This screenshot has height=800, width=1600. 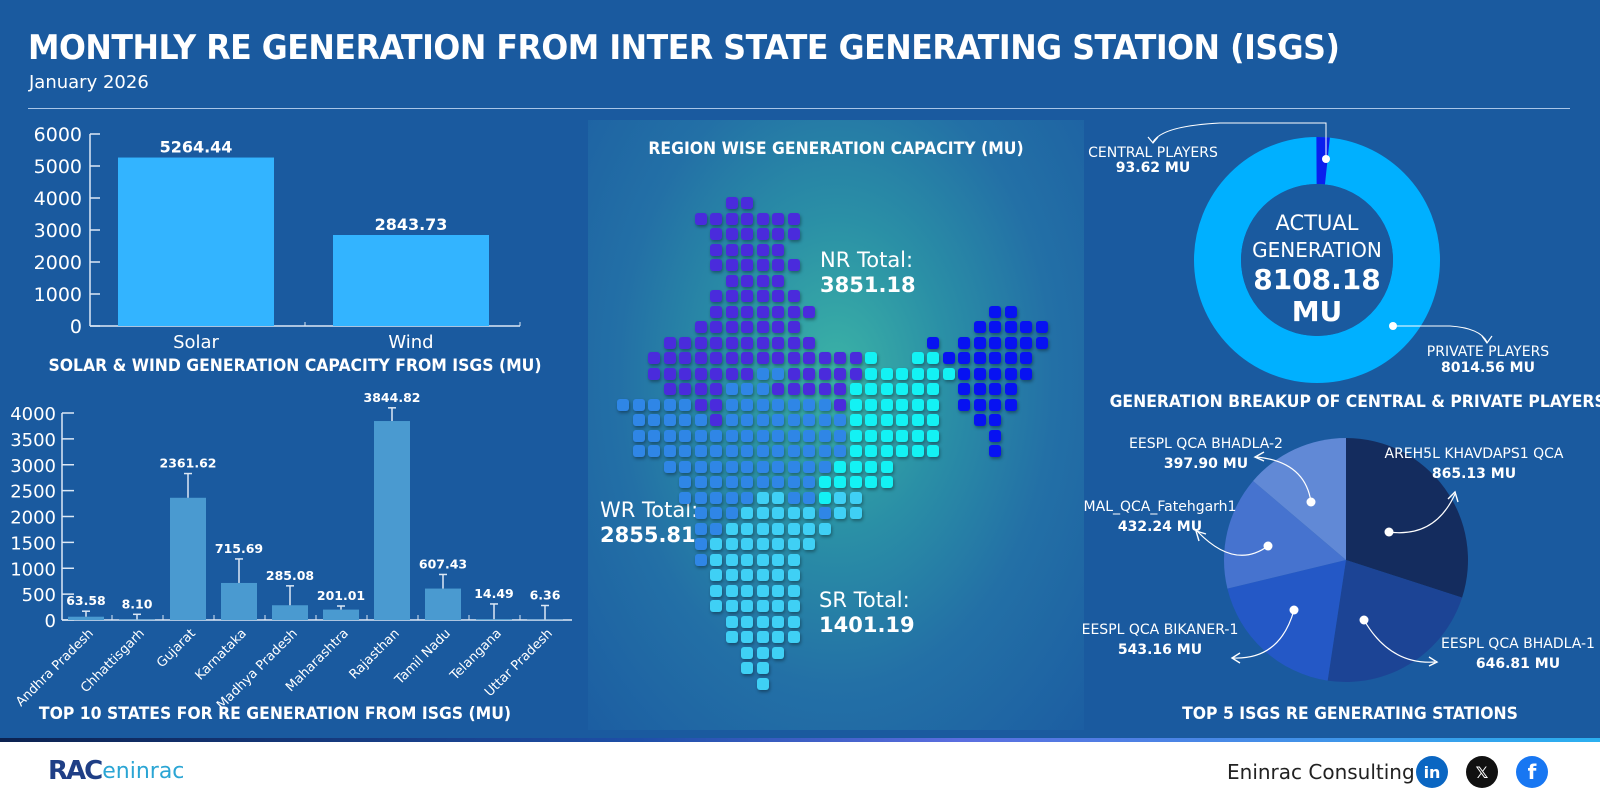 What do you see at coordinates (39, 595) in the screenshot?
I see `svg-text: 500` at bounding box center [39, 595].